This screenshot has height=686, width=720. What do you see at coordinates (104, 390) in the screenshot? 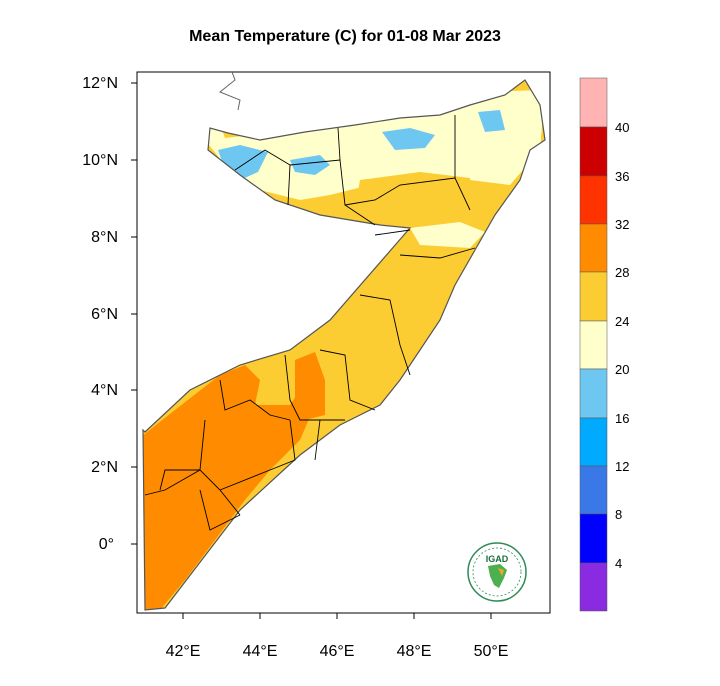
I see `lat-tick-label: 4°N` at bounding box center [104, 390].